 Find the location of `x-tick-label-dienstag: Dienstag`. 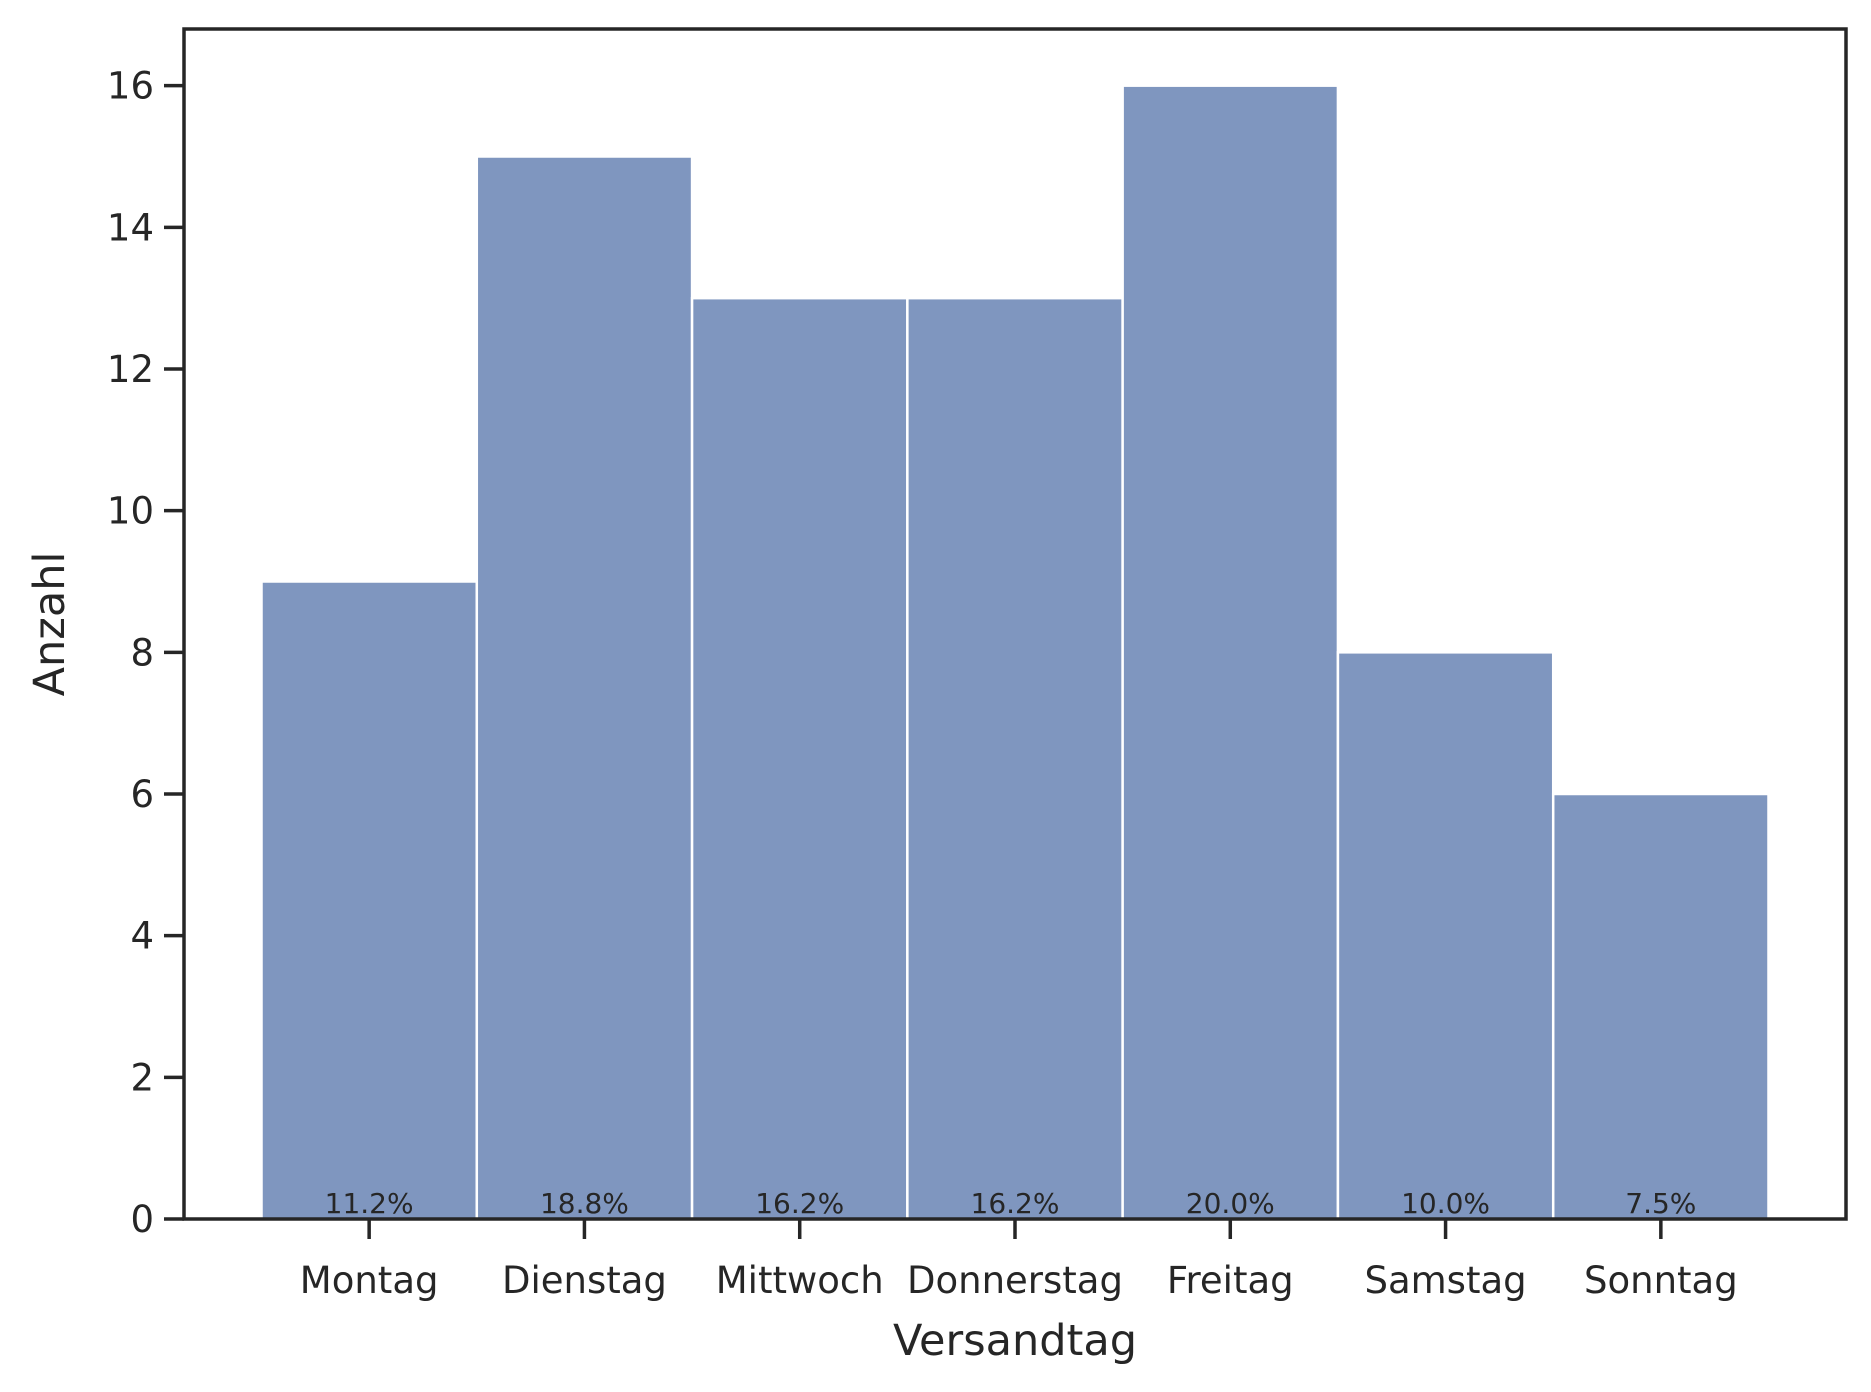

x-tick-label-dienstag: Dienstag is located at coordinates (584, 1280).